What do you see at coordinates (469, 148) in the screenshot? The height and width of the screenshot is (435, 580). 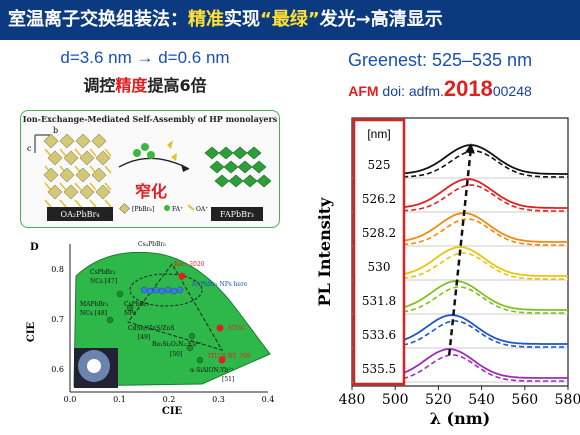 I see `trend-arrowhead` at bounding box center [469, 148].